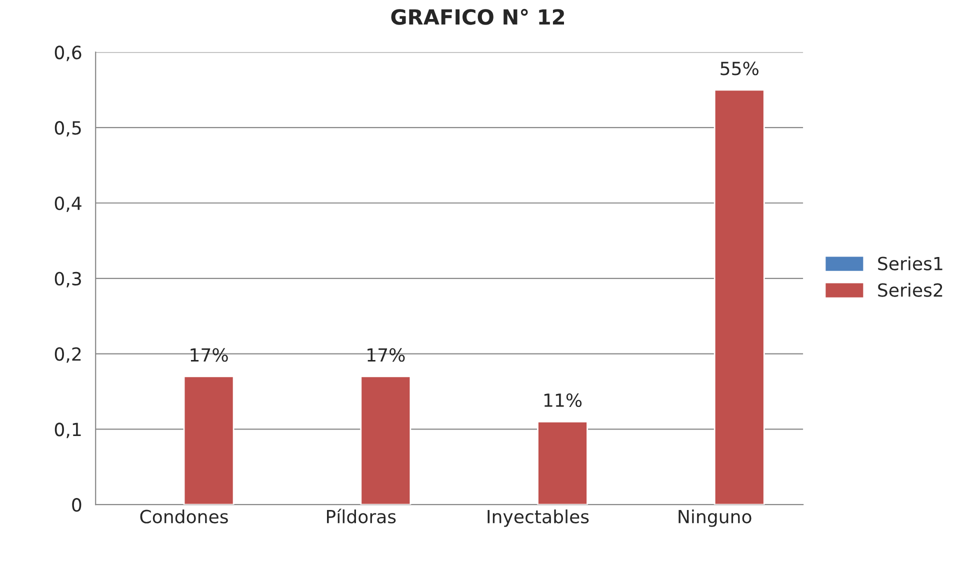  What do you see at coordinates (361, 516) in the screenshot?
I see `x-tick-label: Píldoras` at bounding box center [361, 516].